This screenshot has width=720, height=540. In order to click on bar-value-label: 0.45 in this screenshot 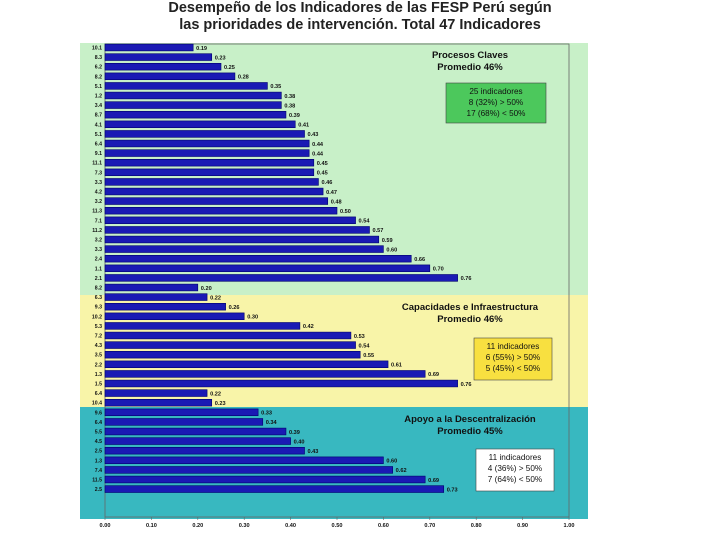, I will do `click(322, 174)`.